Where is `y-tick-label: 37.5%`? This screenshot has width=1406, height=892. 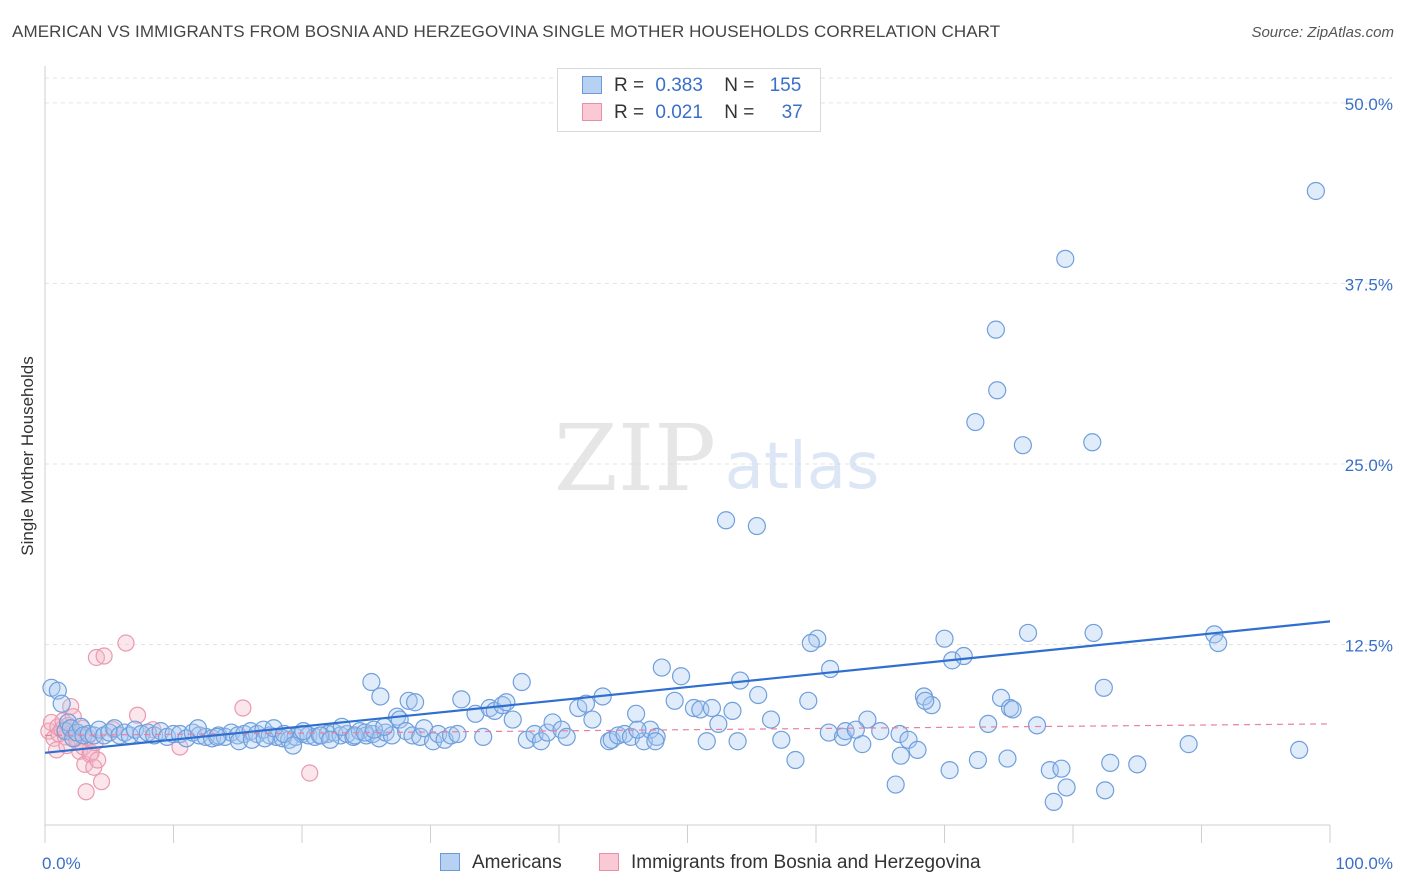 y-tick-label: 37.5% is located at coordinates (1369, 284).